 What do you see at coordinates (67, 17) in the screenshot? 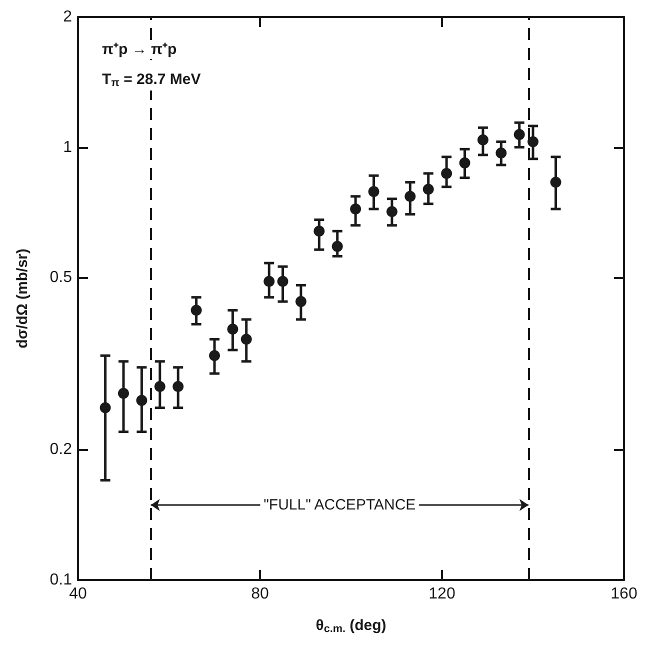
I see `y-tick-label: 2` at bounding box center [67, 17].